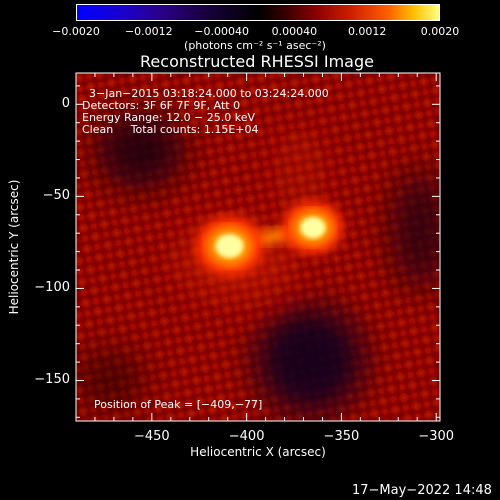 The image size is (500, 500). I want to click on source-layer, so click(269, 238).